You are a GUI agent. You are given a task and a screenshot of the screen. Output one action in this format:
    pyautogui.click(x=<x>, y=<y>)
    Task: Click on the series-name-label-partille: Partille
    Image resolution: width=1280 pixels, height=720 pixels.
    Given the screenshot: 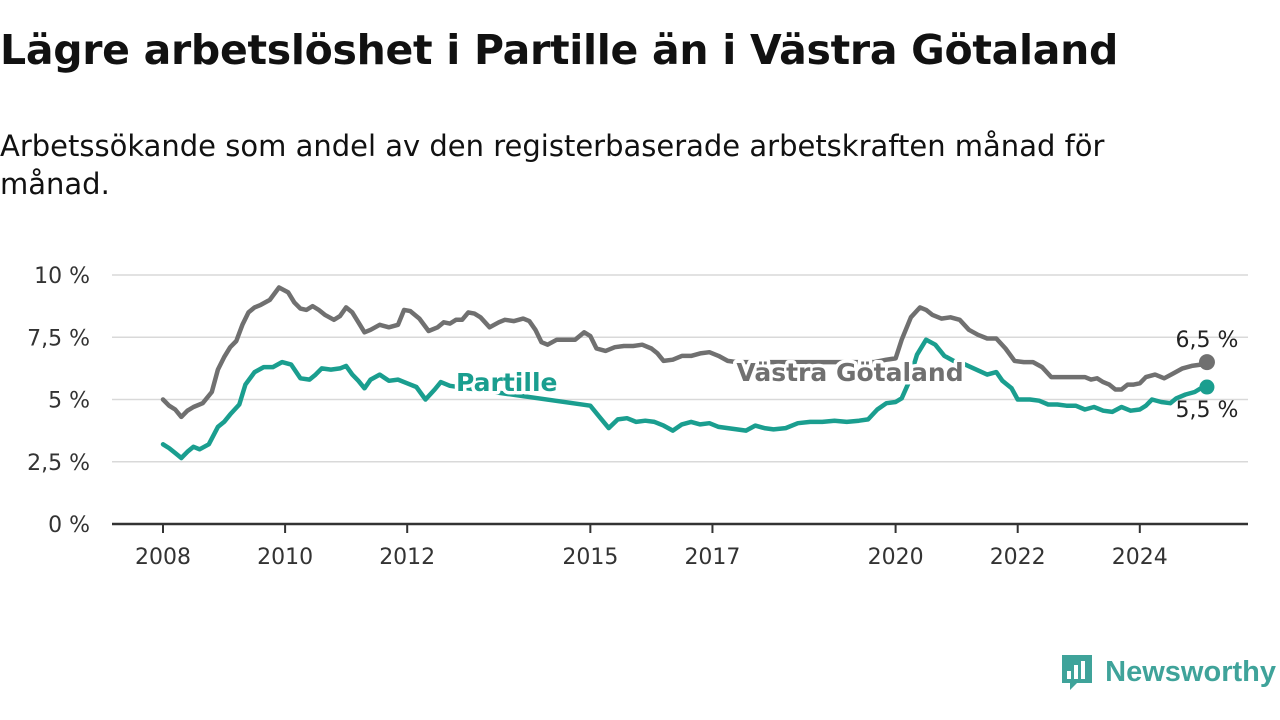 What is the action you would take?
    pyautogui.click(x=506, y=382)
    